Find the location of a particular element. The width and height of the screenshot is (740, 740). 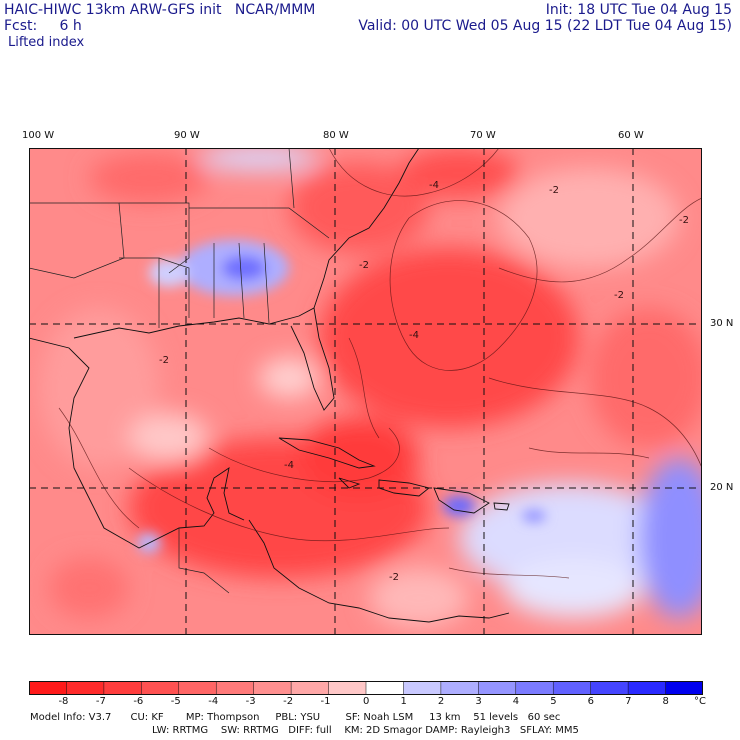

colorbar-tick-label: 5 is located at coordinates (553, 701).